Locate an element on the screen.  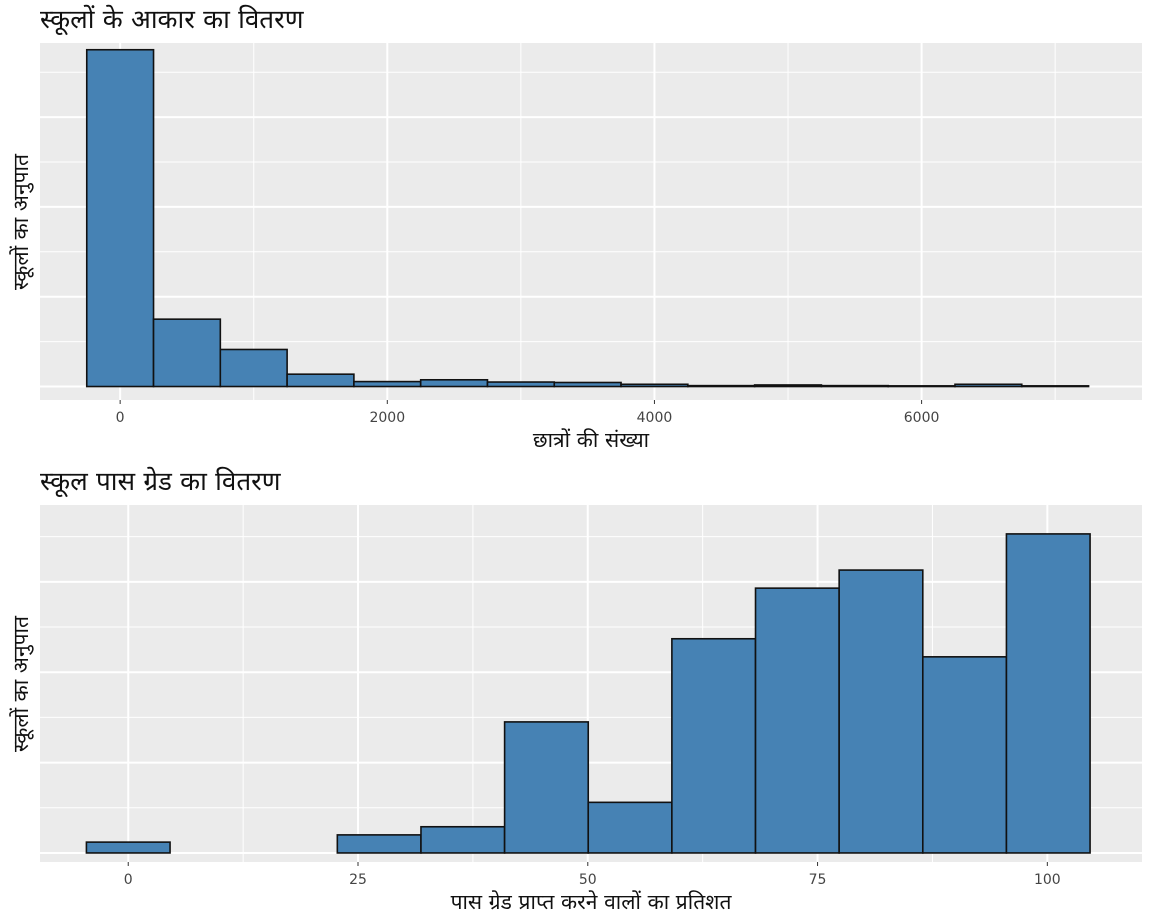
x-tick-label: 4000 is located at coordinates (655, 418).